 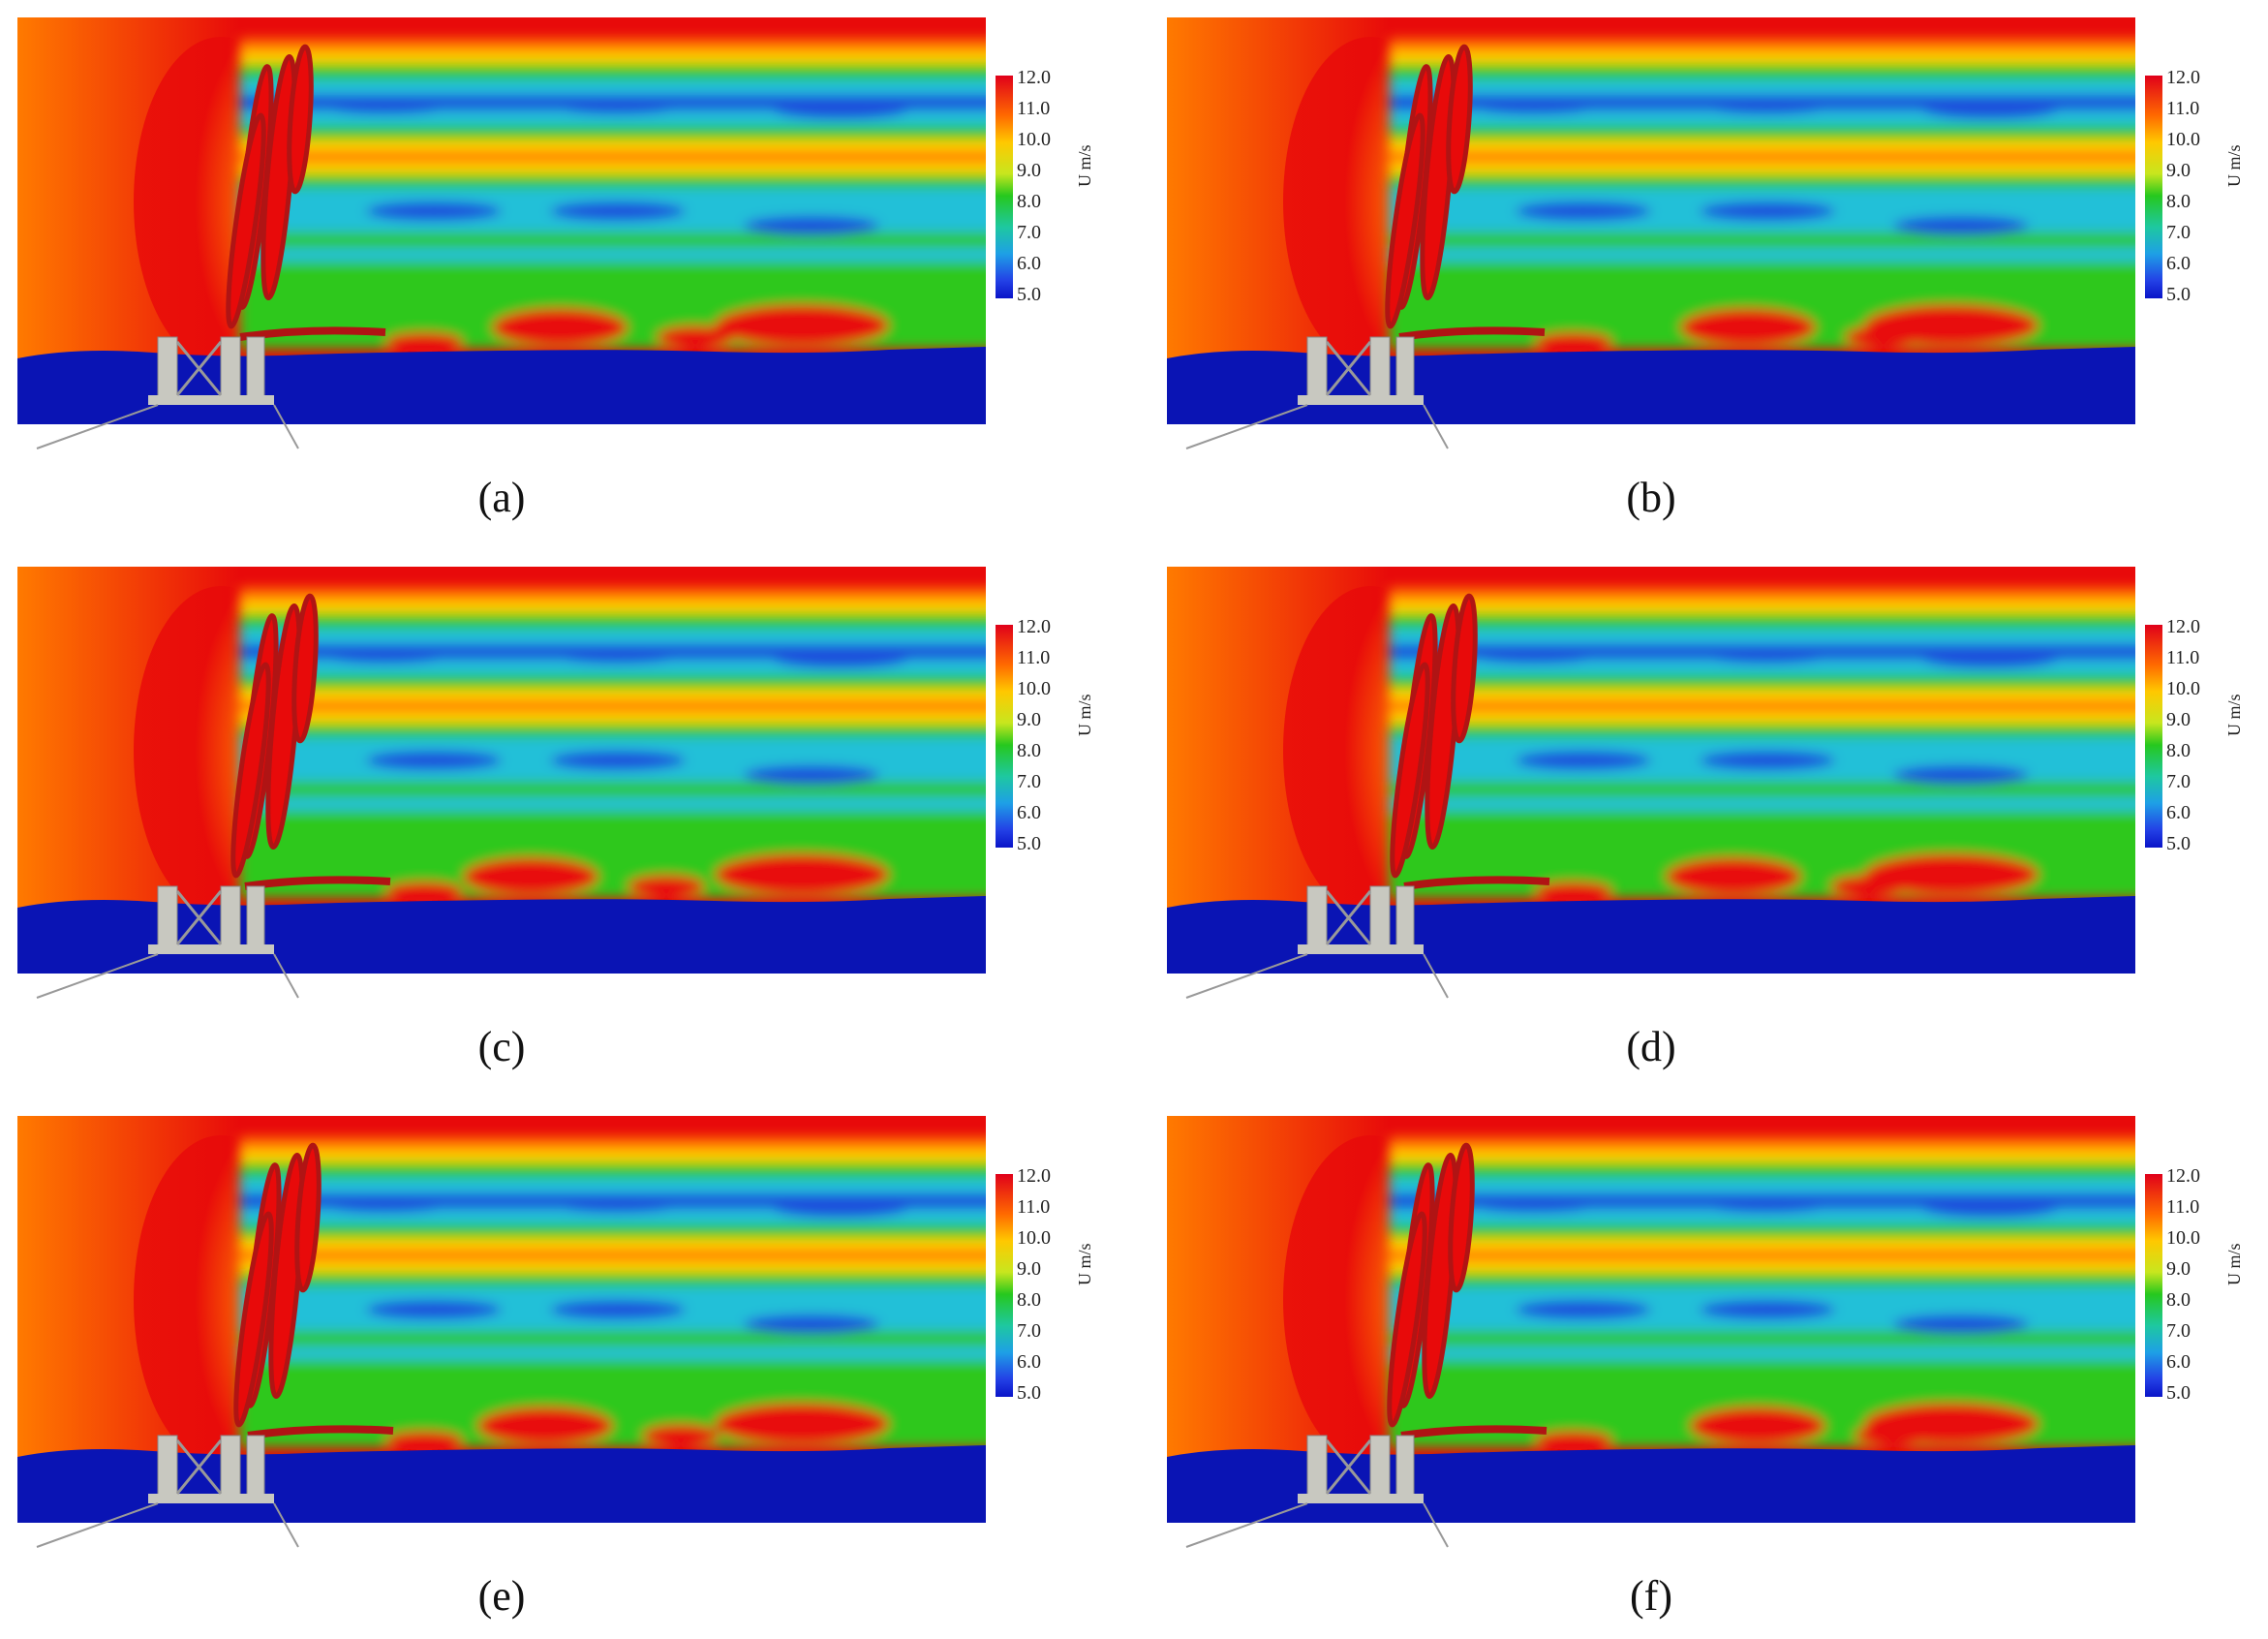 What do you see at coordinates (502, 498) in the screenshot?
I see `subfigure-caption: (a)` at bounding box center [502, 498].